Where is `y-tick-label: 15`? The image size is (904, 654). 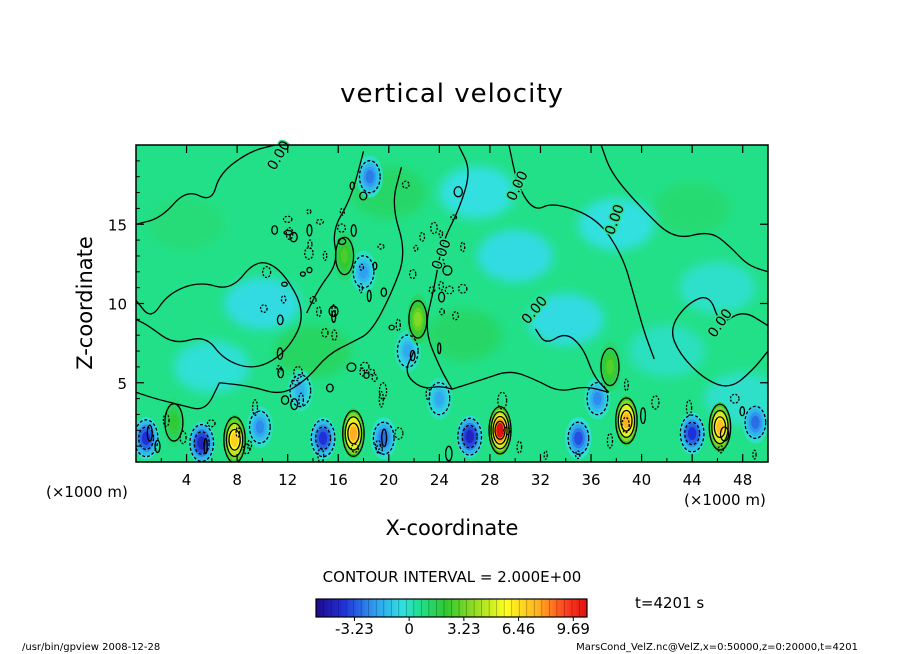 y-tick-label: 15 is located at coordinates (117, 225).